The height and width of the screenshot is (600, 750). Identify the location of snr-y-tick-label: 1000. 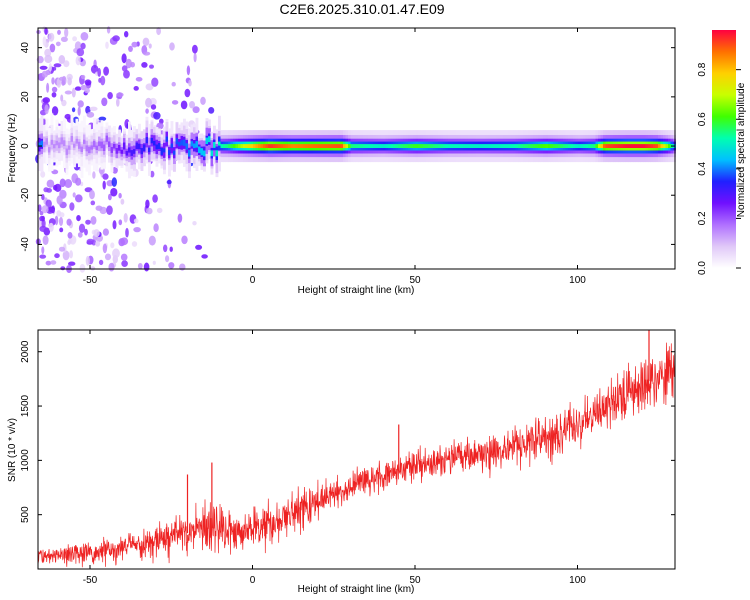
(25, 460).